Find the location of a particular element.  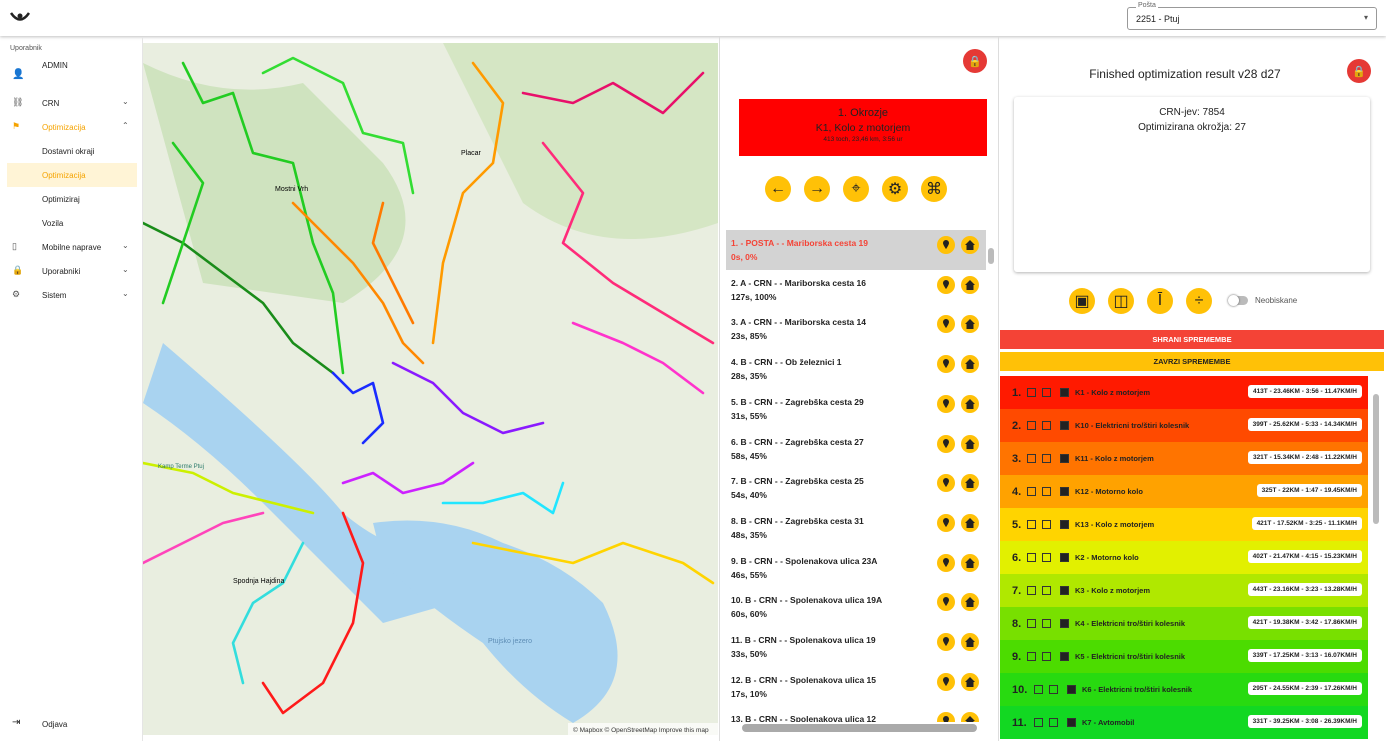

center-button: ⌖ is located at coordinates (856, 189).